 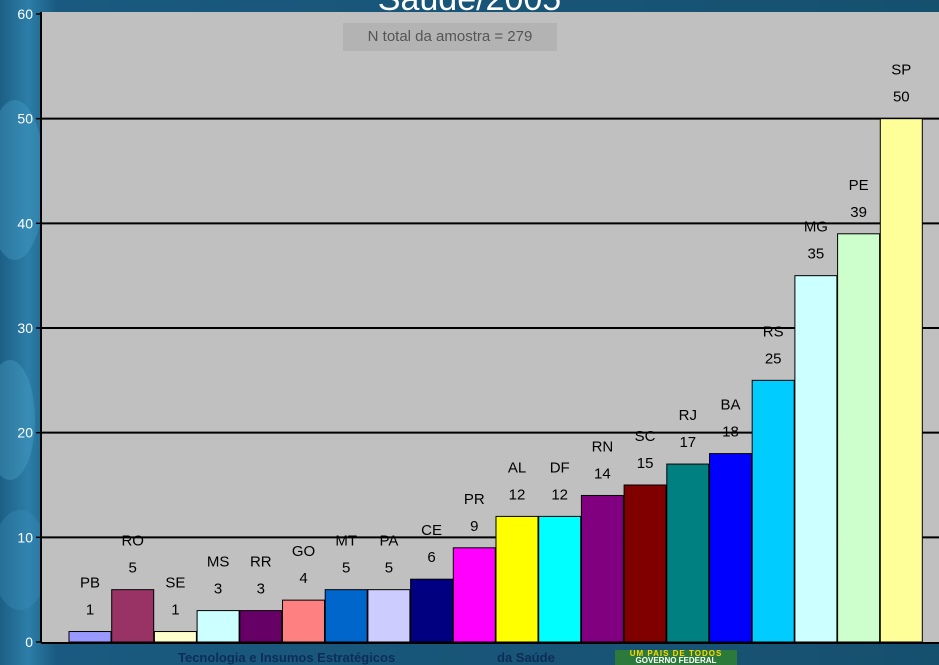 What do you see at coordinates (29, 642) in the screenshot?
I see `y-tick-label: 0` at bounding box center [29, 642].